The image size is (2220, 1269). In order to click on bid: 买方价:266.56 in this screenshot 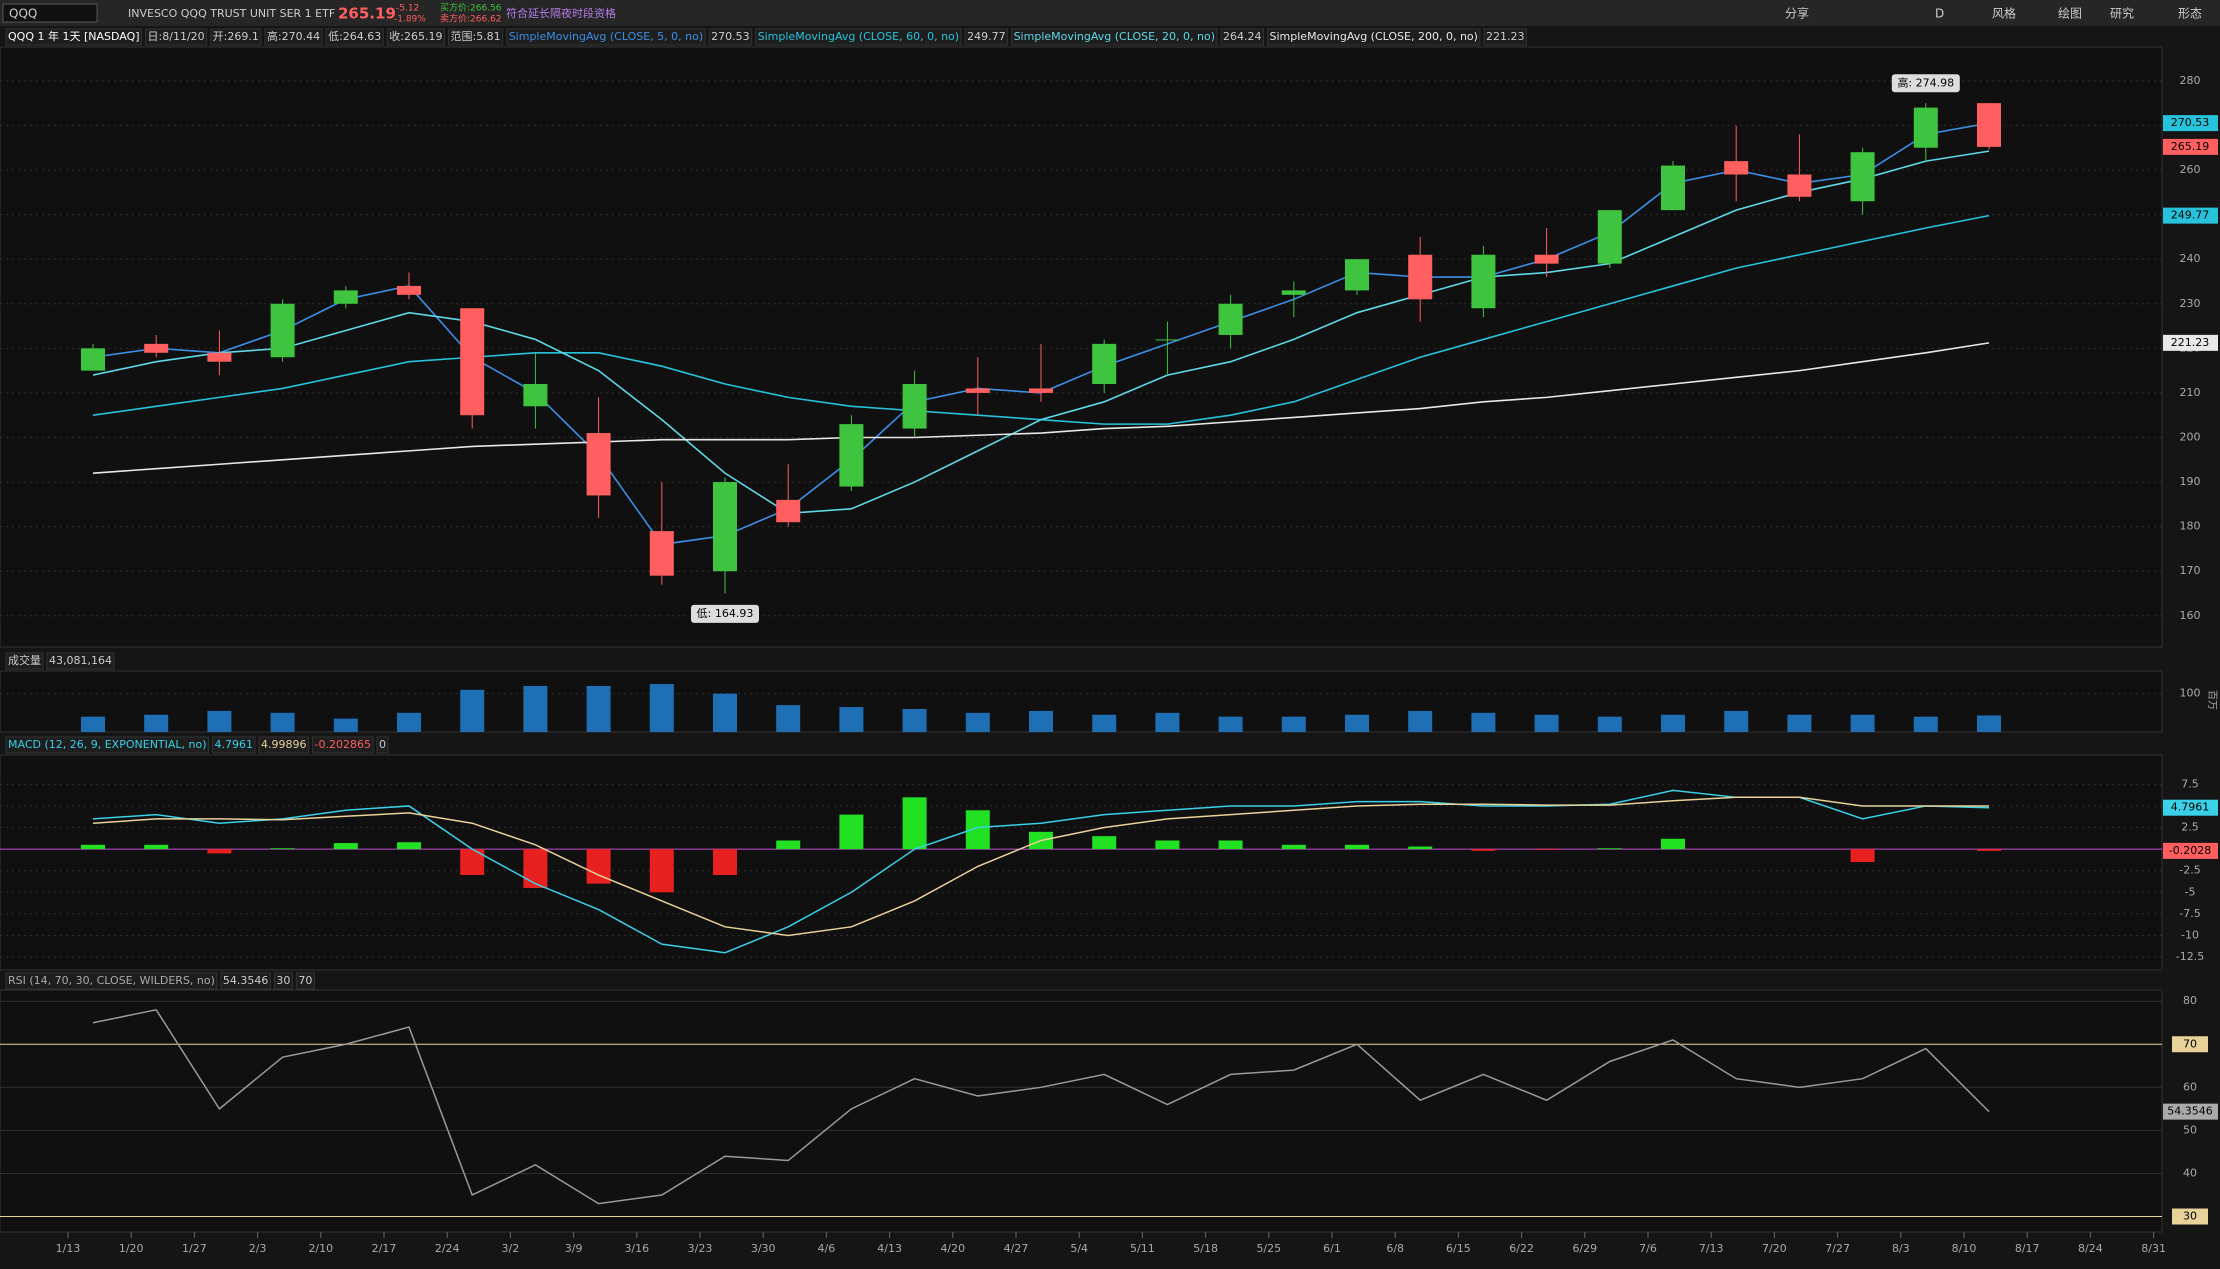, I will do `click(471, 8)`.